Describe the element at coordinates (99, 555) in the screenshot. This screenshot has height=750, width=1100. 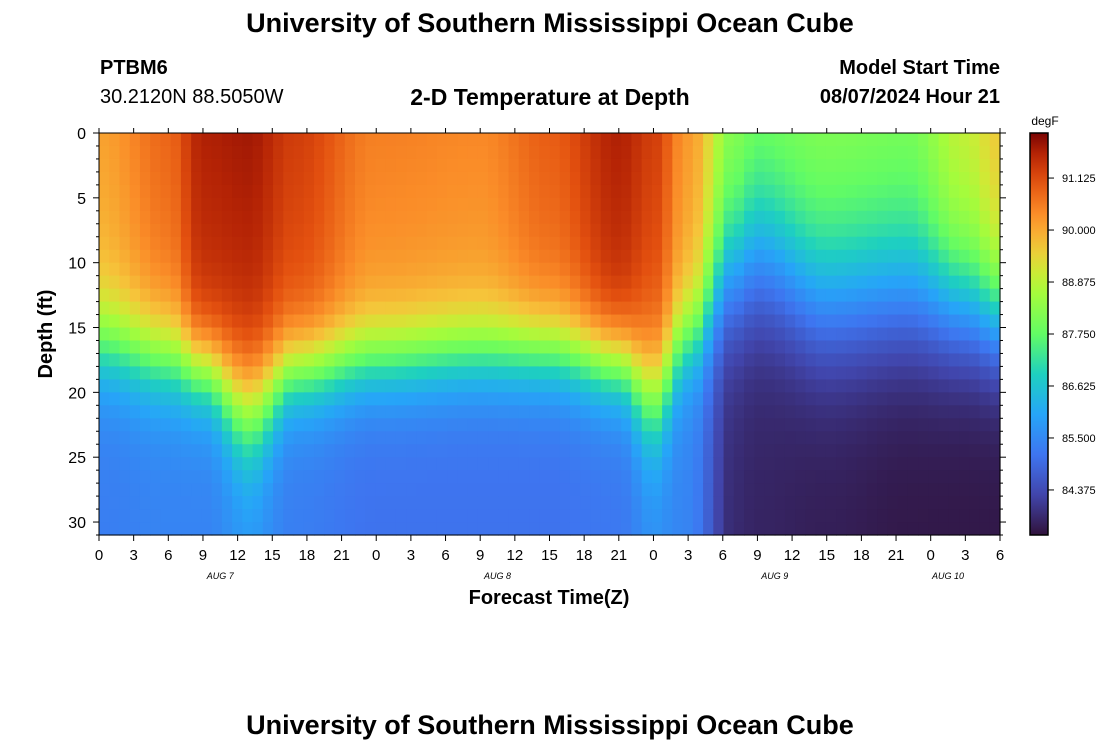
I see `x-tick-label: 0` at that location.